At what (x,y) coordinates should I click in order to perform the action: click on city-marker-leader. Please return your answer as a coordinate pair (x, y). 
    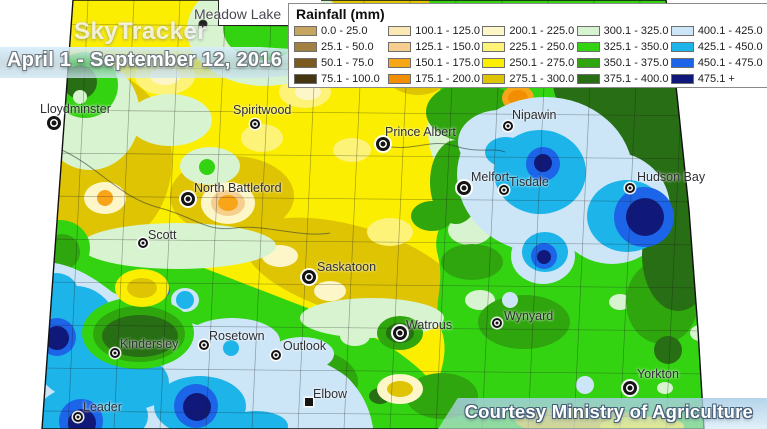
    Looking at the image, I should click on (78, 417).